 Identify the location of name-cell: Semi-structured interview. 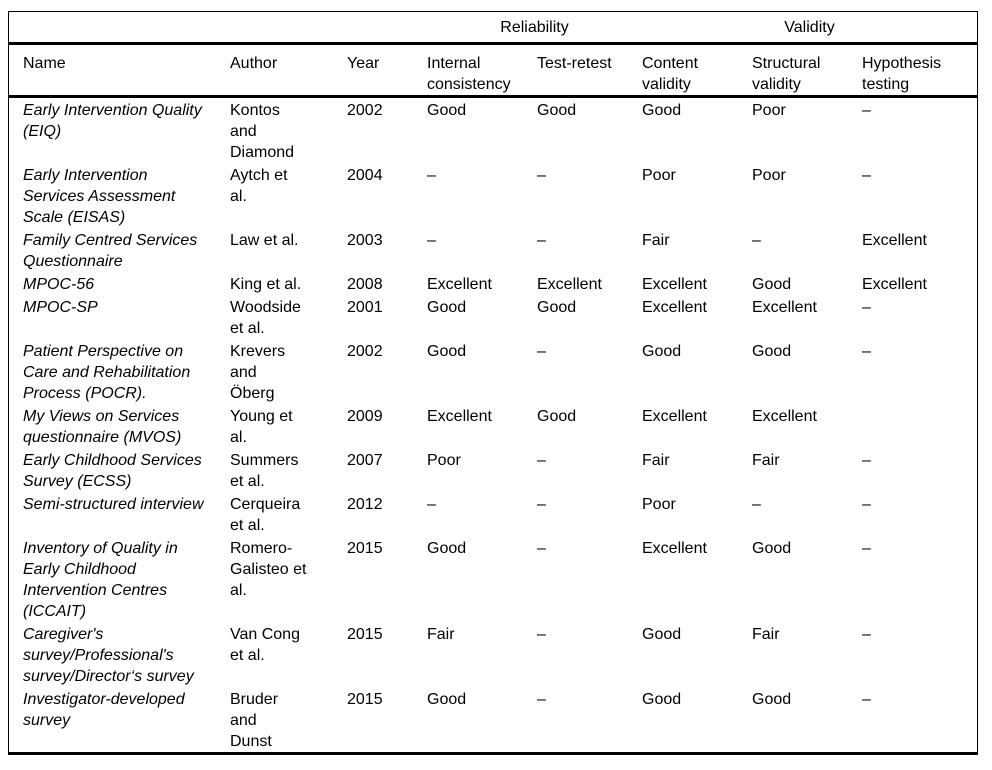
(113, 504).